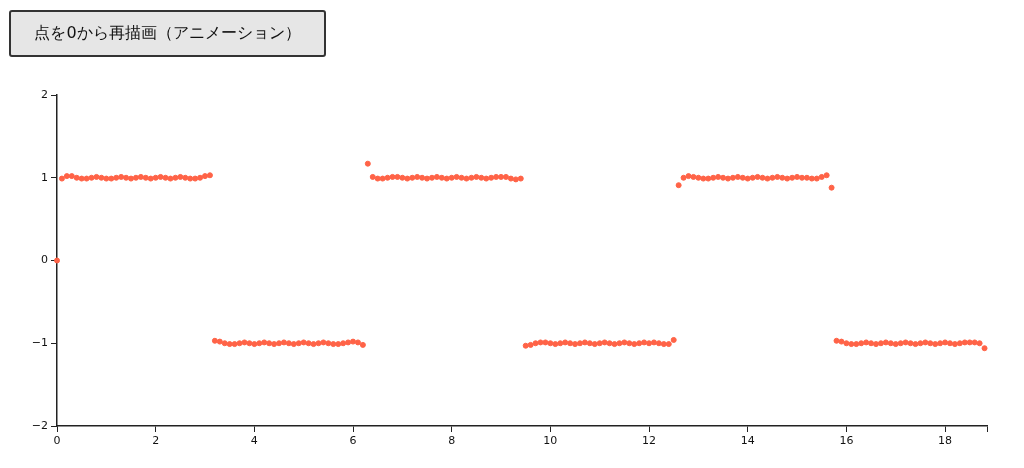  I want to click on x-tick-label: 18, so click(945, 441).